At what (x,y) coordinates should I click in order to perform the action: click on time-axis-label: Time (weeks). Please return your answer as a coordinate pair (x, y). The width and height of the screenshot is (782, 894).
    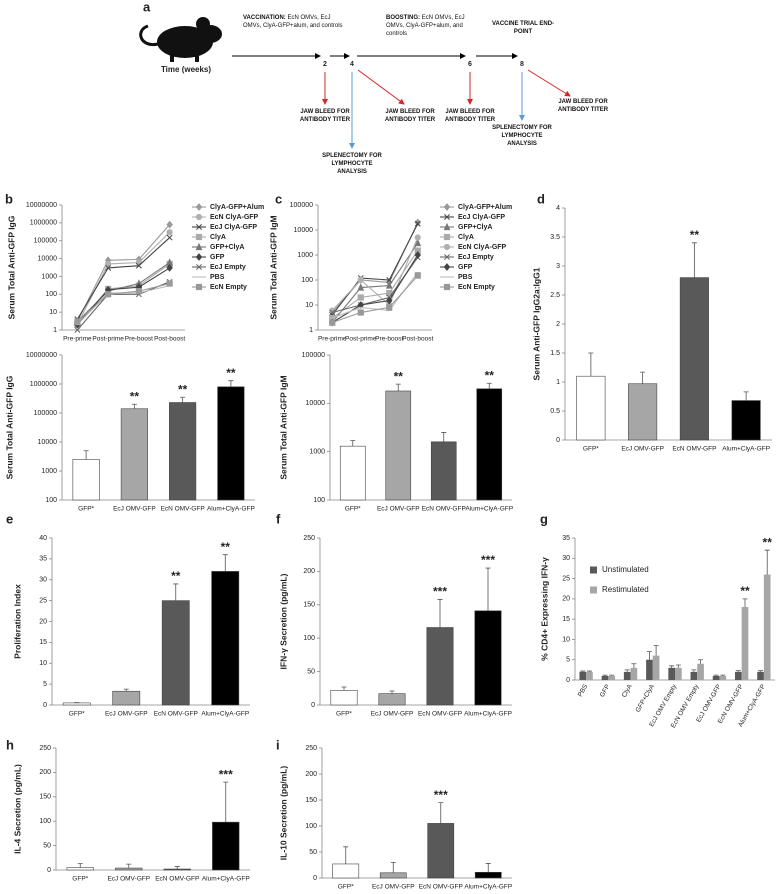
    Looking at the image, I should click on (186, 69).